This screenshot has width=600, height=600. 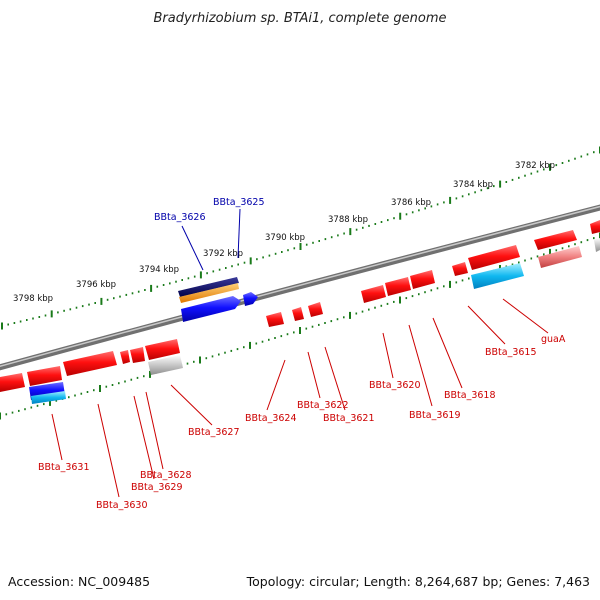 I want to click on gene-bbta-3620-arrow, so click(x=373, y=294).